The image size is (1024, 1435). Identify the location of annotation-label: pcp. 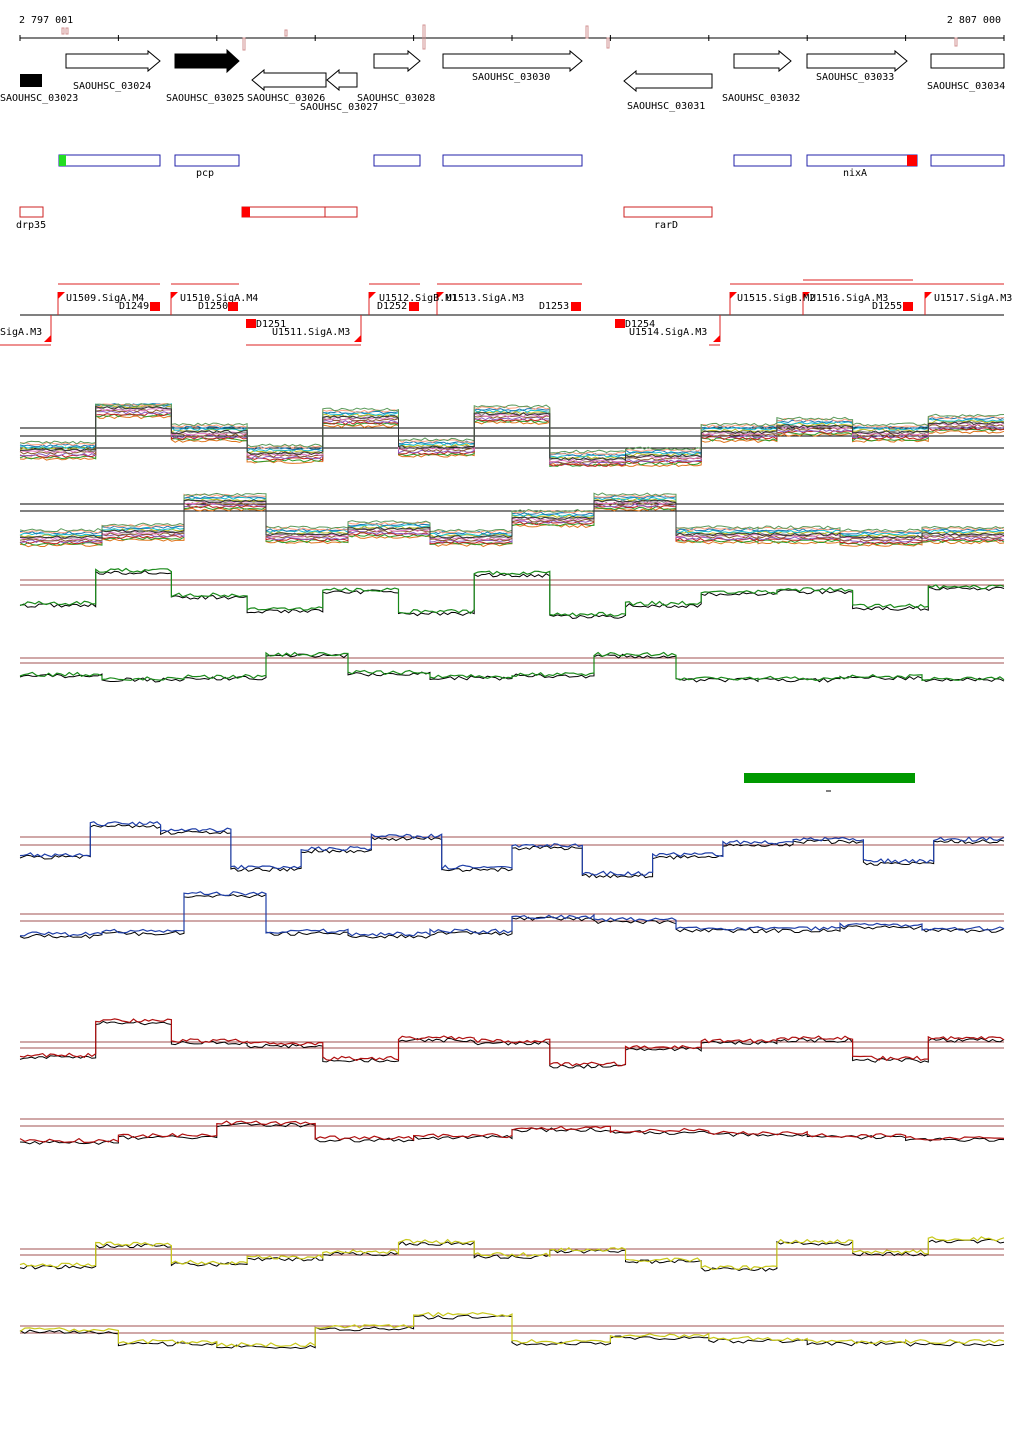
(205, 173).